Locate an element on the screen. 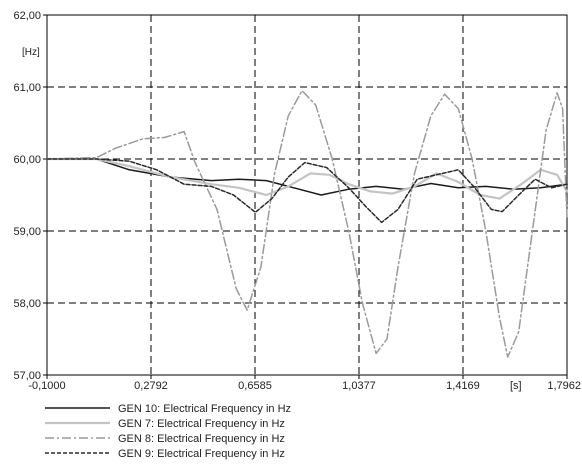 The image size is (582, 466). x-tick-label: 0,2792 is located at coordinates (151, 386).